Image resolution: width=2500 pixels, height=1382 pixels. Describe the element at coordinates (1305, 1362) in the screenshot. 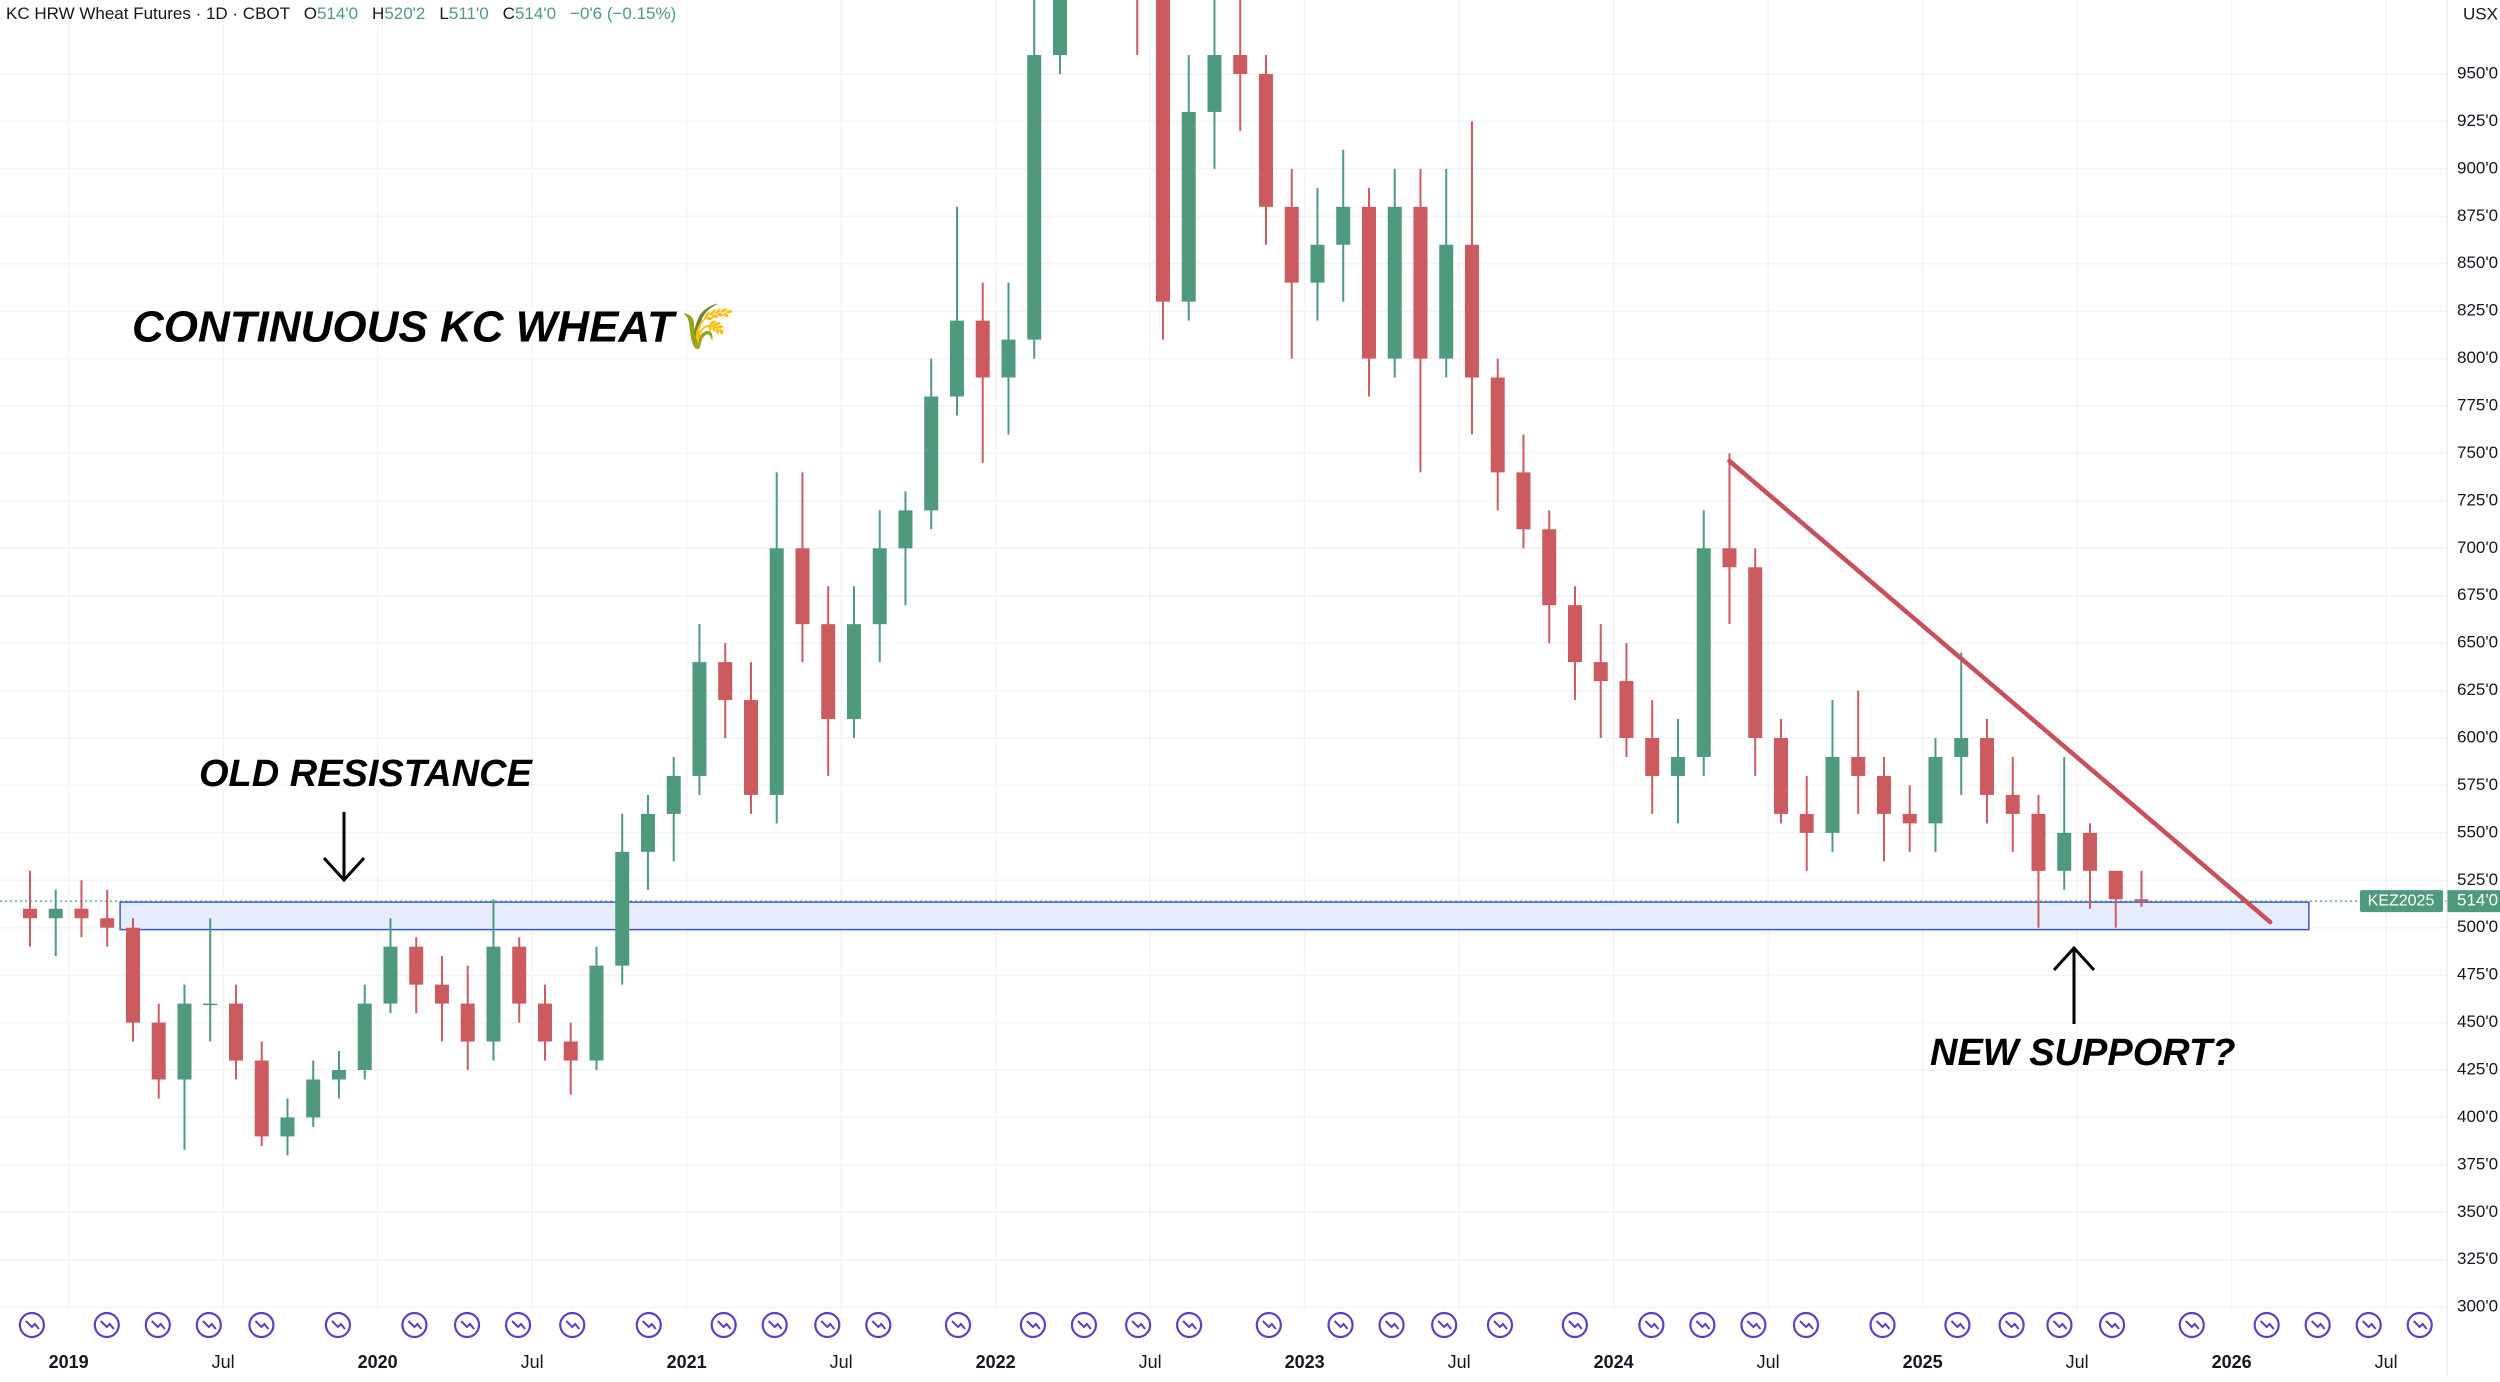

I see `x-tick-label: 2023` at that location.